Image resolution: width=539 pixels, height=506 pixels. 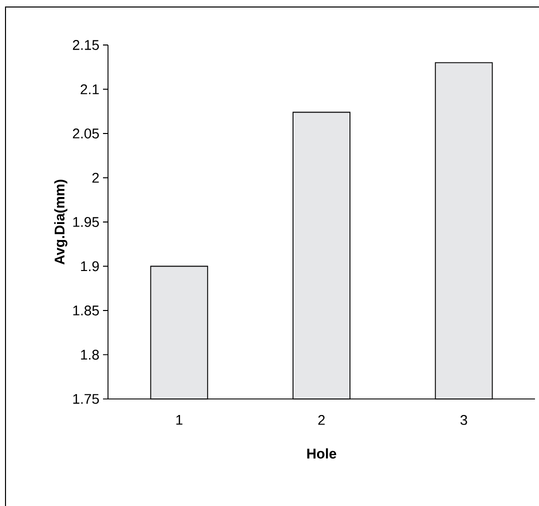 I want to click on y-tick-label: 2.15, so click(x=85, y=45).